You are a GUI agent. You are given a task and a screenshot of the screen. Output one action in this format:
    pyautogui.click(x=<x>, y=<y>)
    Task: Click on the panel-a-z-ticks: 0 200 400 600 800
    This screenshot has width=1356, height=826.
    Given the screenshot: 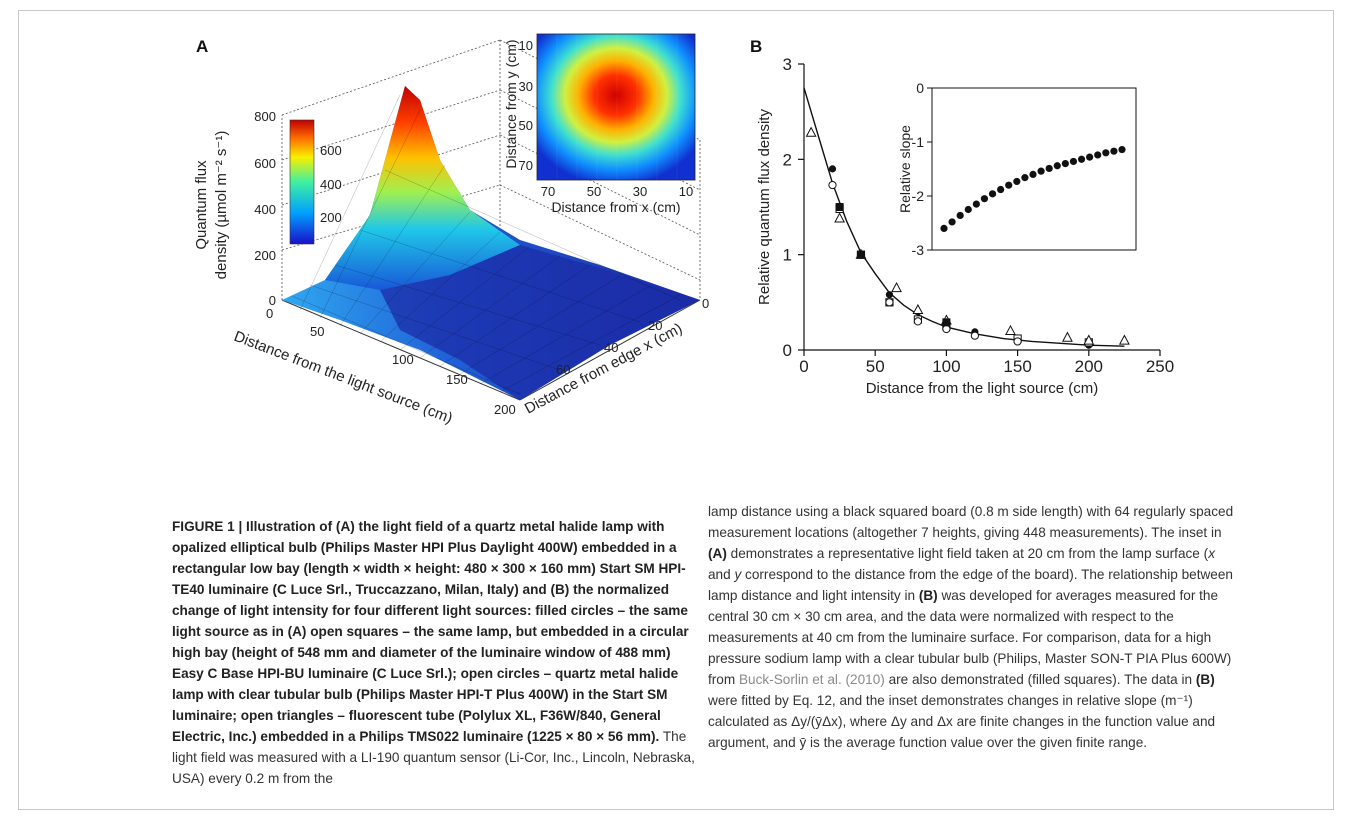 What is the action you would take?
    pyautogui.click(x=265, y=208)
    